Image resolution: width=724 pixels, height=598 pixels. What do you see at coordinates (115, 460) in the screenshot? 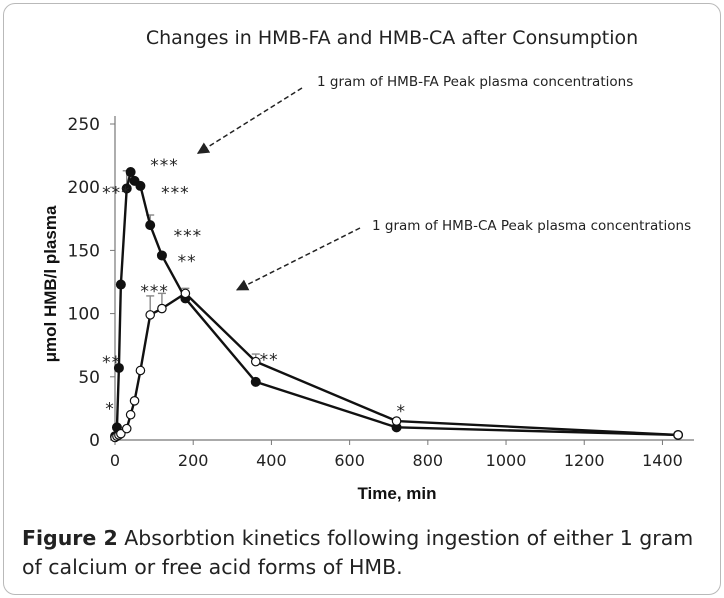
I see `x-tick-label: 0` at bounding box center [115, 460].